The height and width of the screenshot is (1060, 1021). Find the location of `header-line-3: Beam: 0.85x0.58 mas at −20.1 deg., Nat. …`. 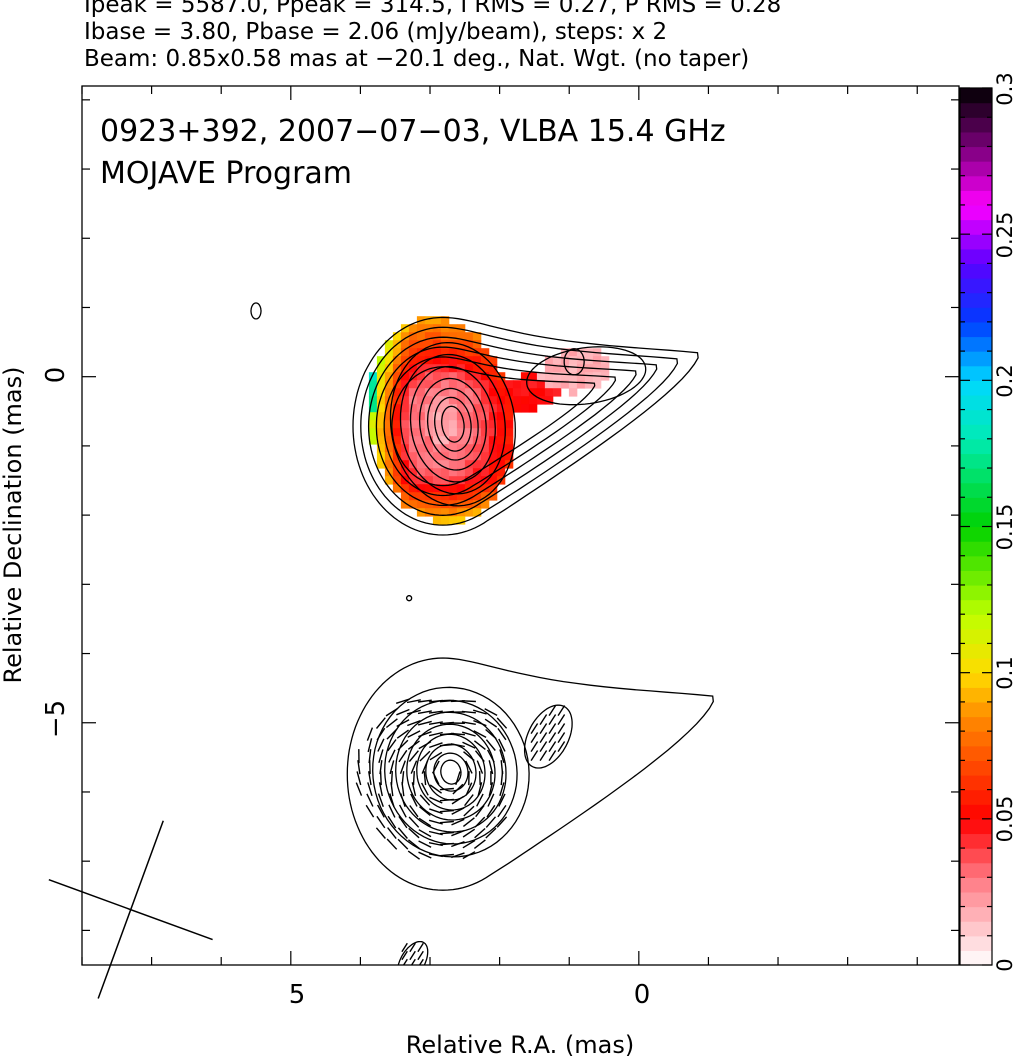

header-line-3: Beam: 0.85x0.58 mas at −20.1 deg., Nat. … is located at coordinates (417, 59).